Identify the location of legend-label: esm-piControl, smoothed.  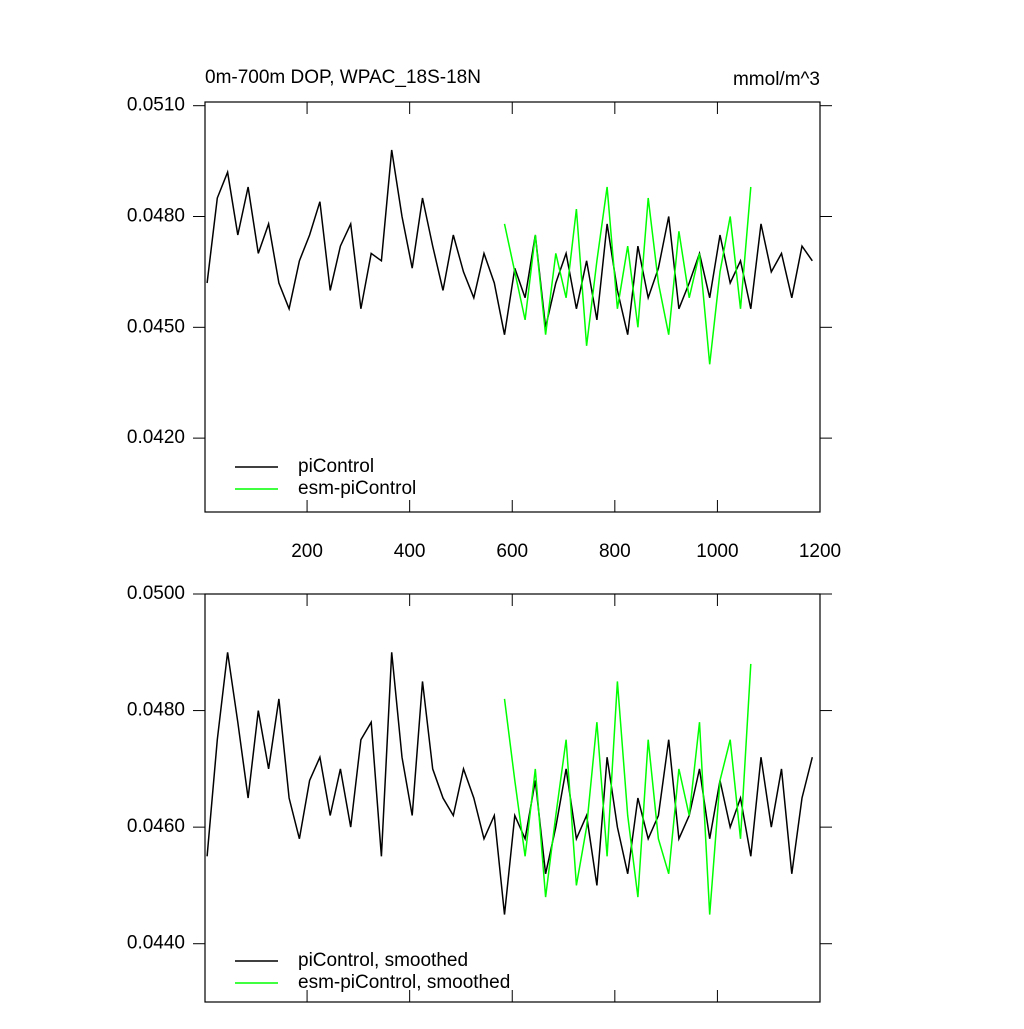
(404, 982).